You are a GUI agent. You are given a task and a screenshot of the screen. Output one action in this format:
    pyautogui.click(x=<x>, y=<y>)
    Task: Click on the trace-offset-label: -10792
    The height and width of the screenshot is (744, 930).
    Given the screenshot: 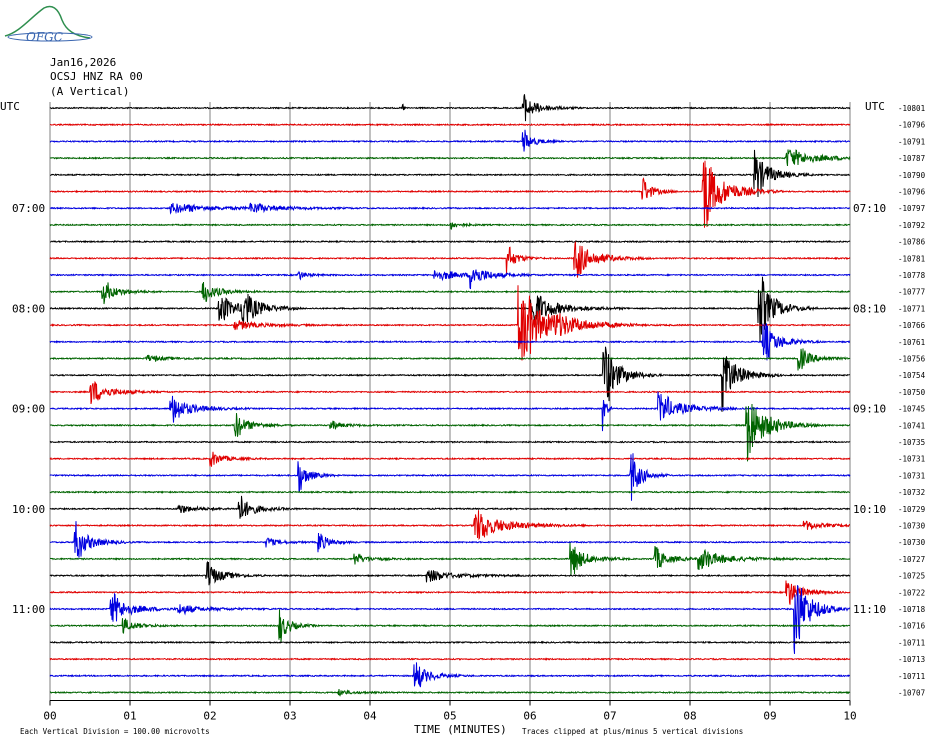 What is the action you would take?
    pyautogui.click(x=911, y=225)
    